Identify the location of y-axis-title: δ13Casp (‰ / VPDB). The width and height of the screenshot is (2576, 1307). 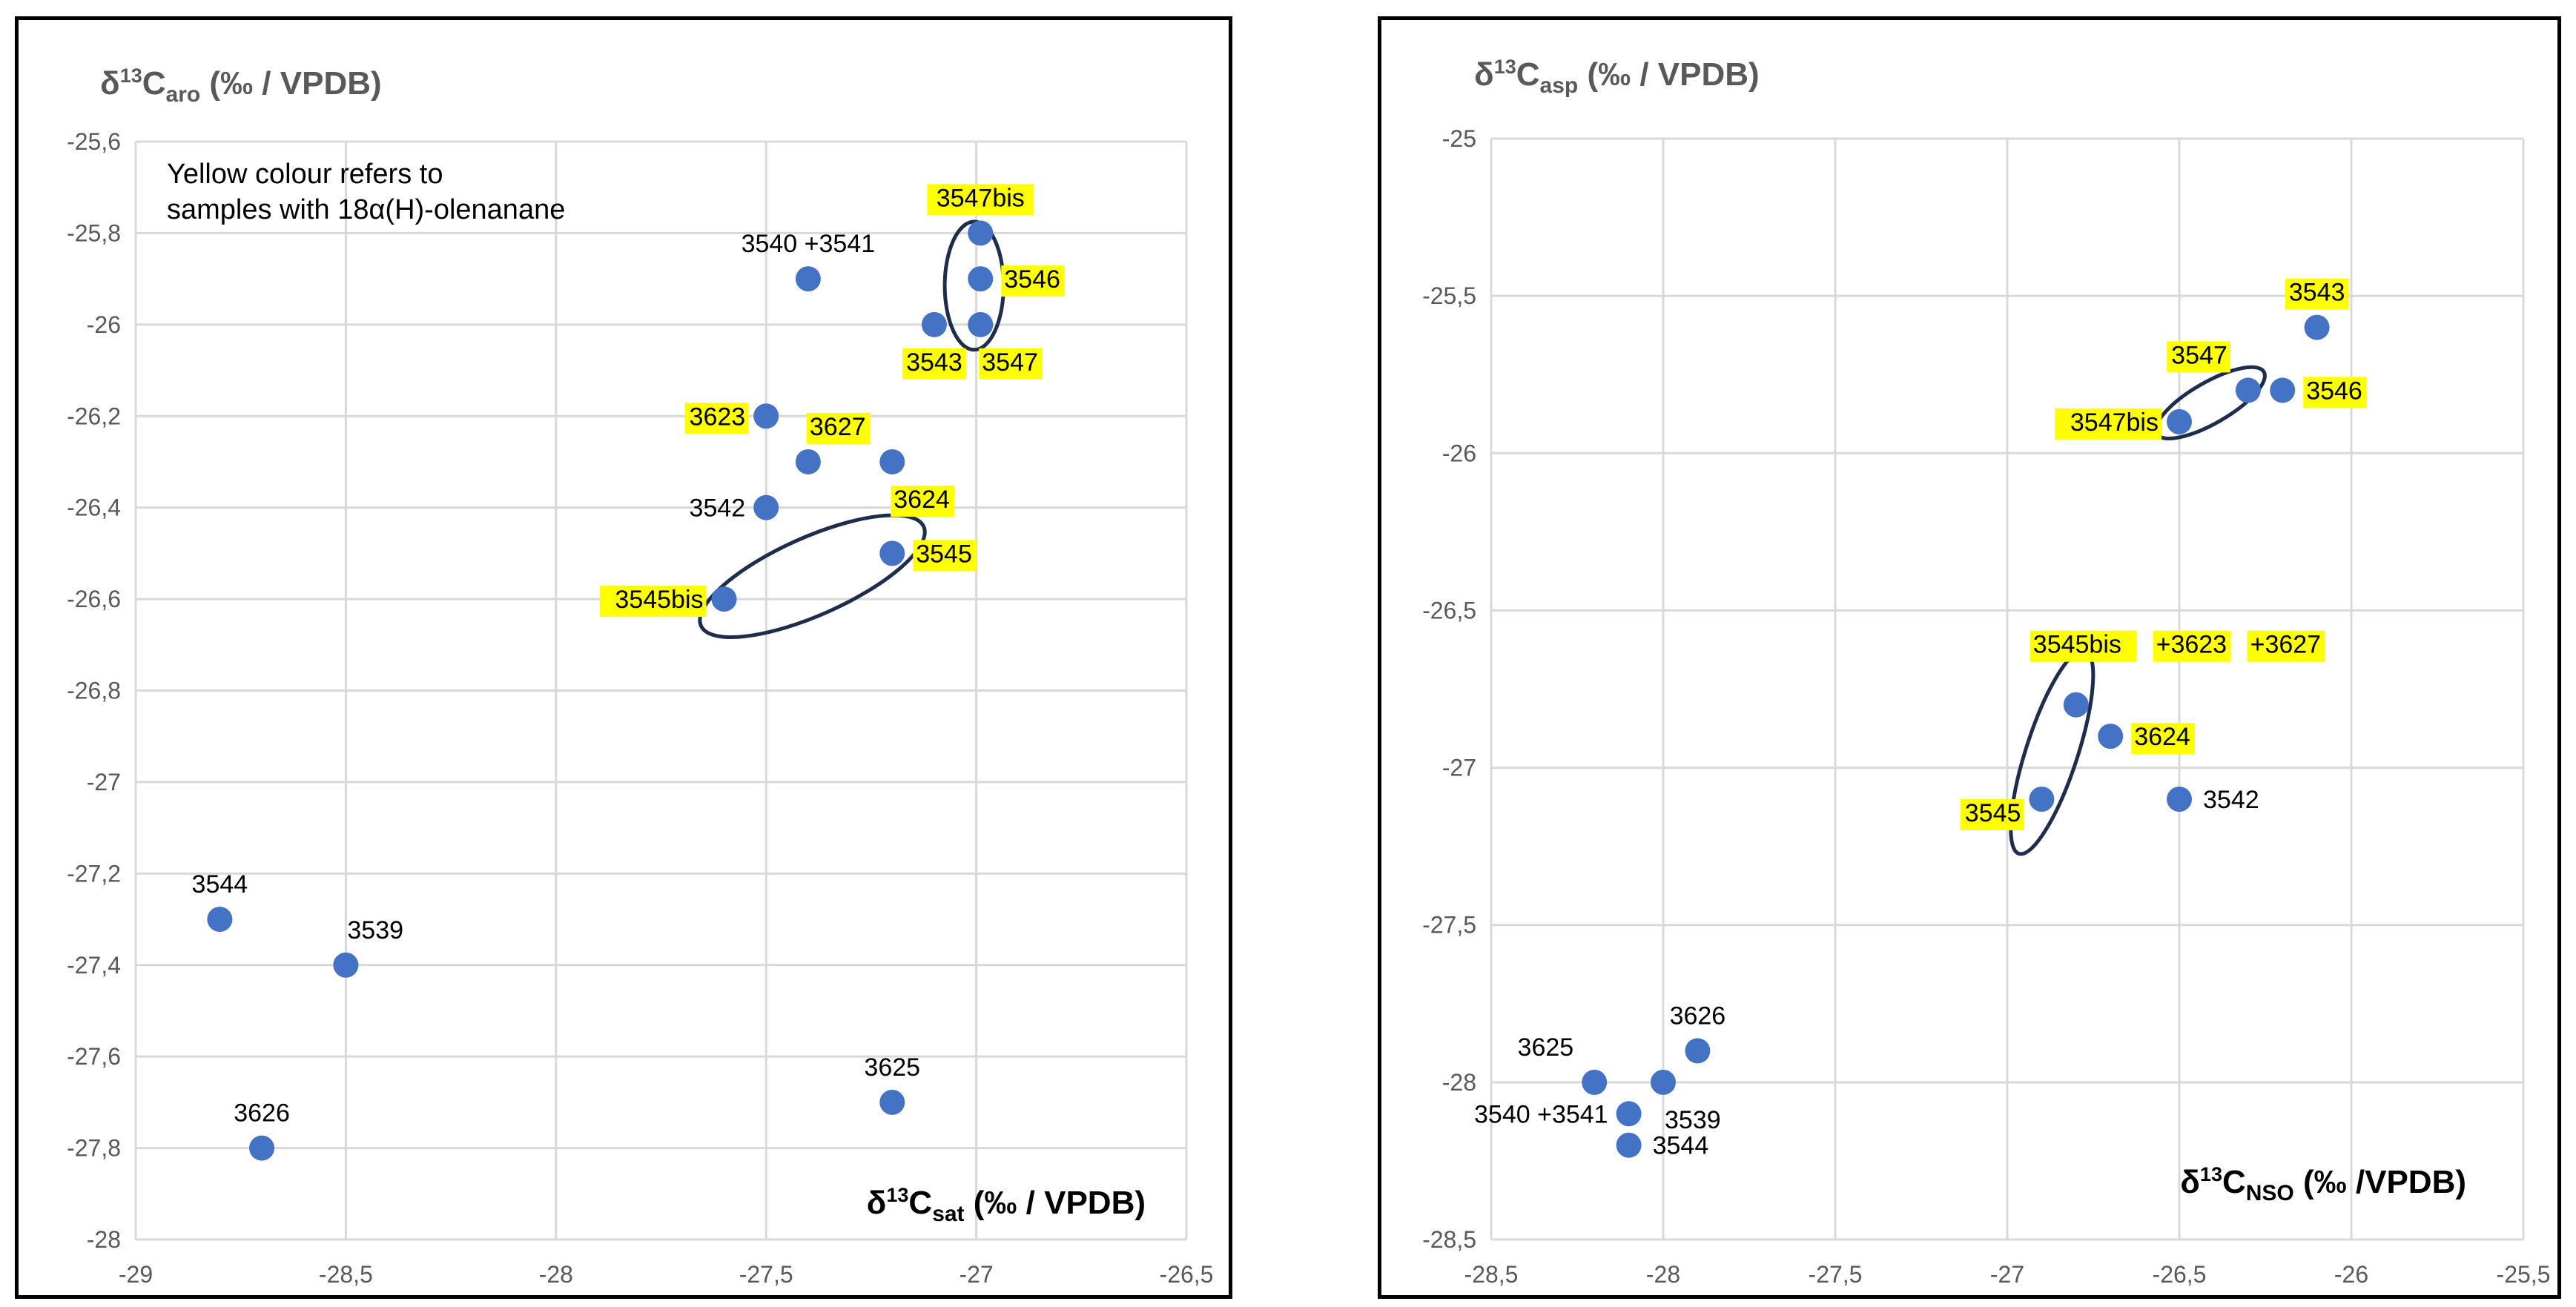
(1617, 77).